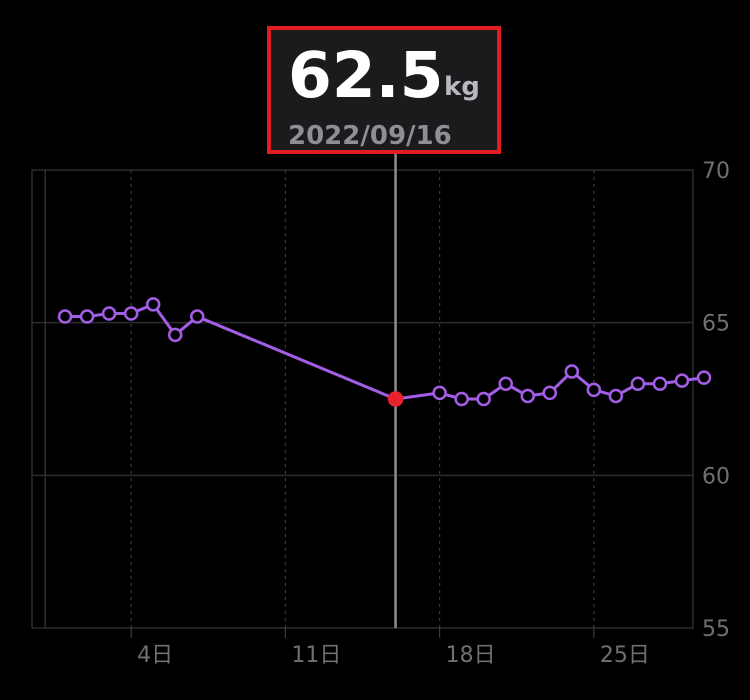 The height and width of the screenshot is (700, 750). What do you see at coordinates (716, 629) in the screenshot?
I see `y-tick-label: 55` at bounding box center [716, 629].